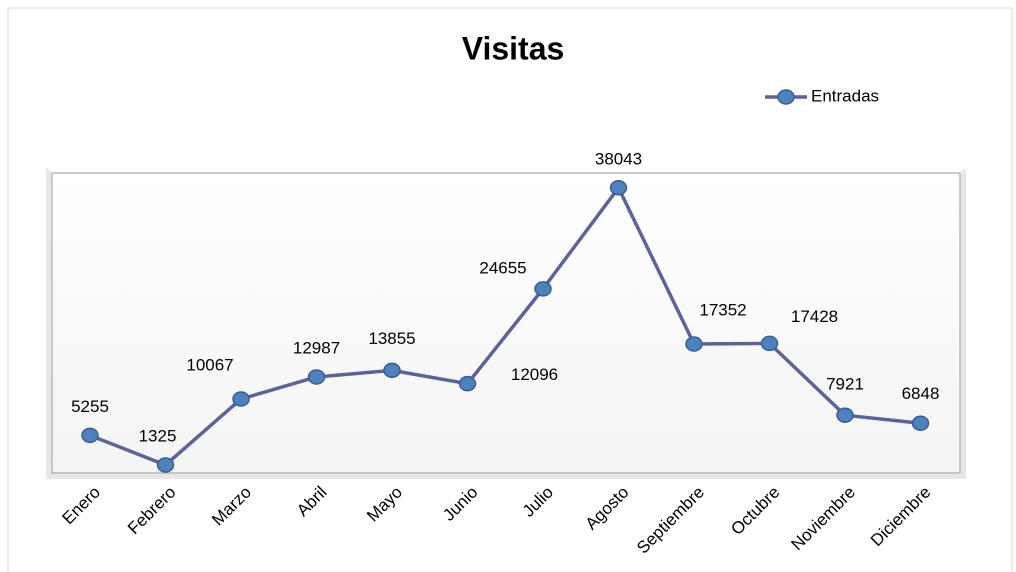 The width and height of the screenshot is (1016, 572). I want to click on legend: Entradas, so click(822, 95).